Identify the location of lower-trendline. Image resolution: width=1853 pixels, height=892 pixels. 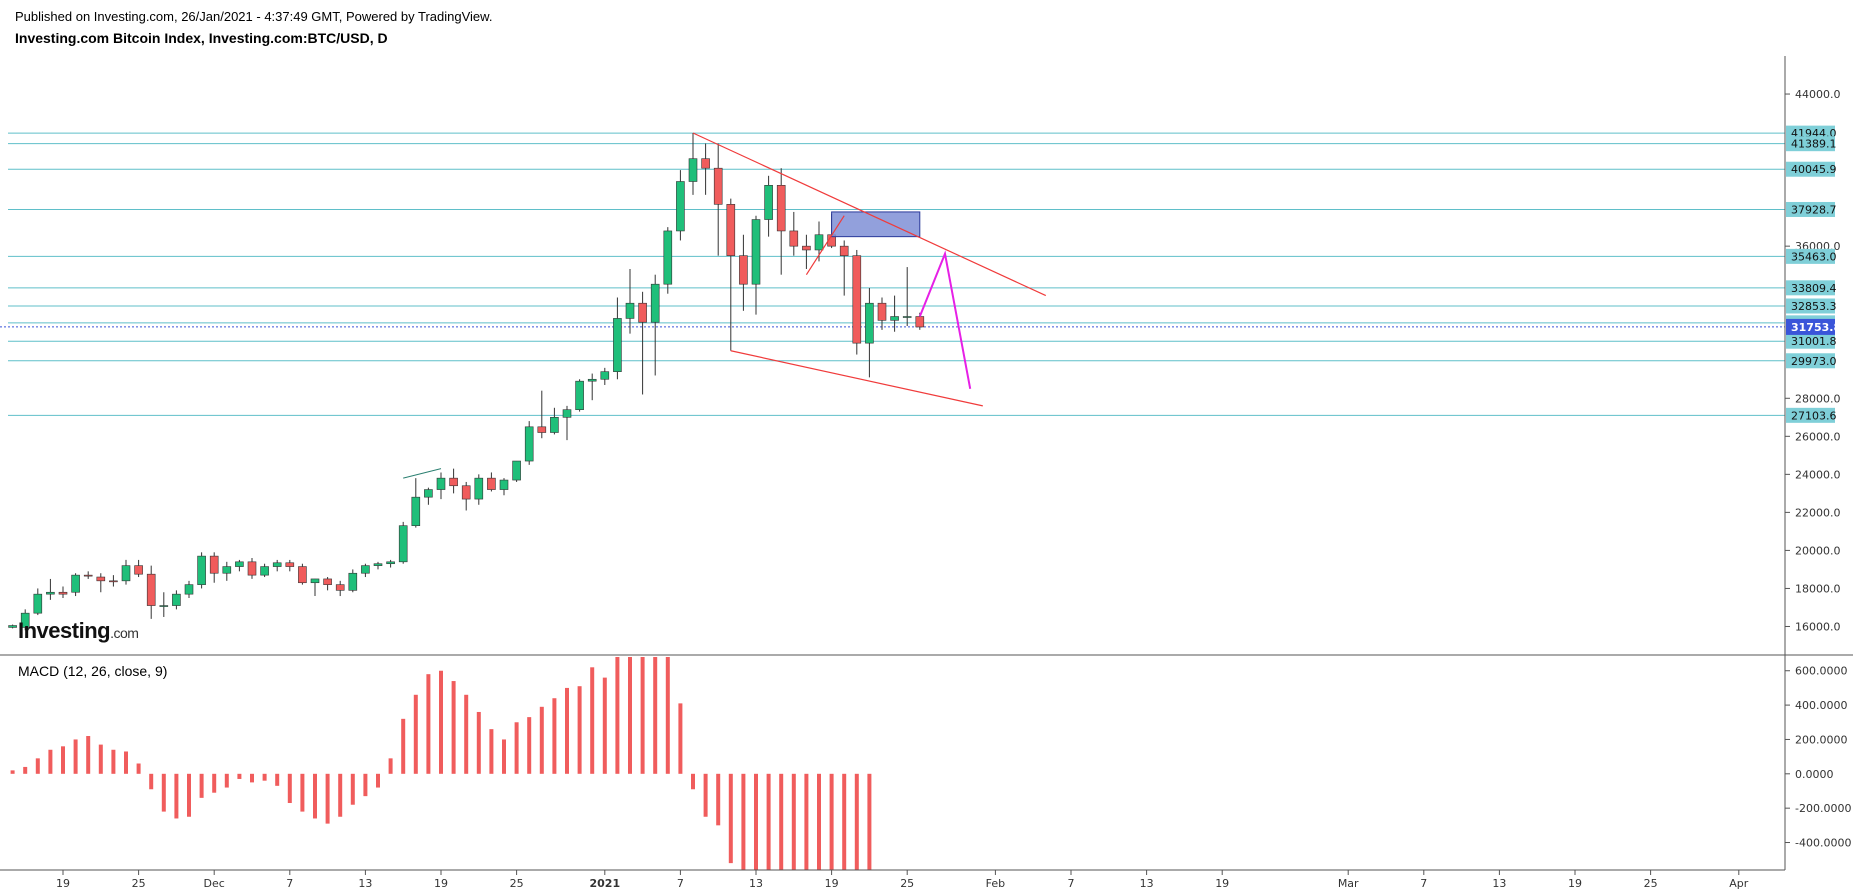
(856, 378).